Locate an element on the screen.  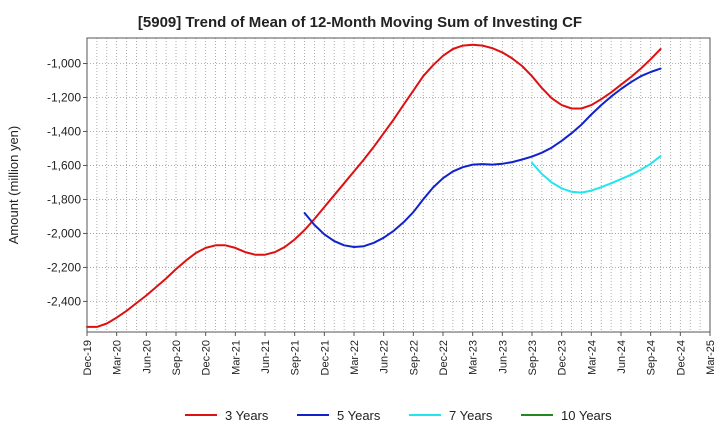
x-tick-label: Jun-20 is located at coordinates (147, 357).